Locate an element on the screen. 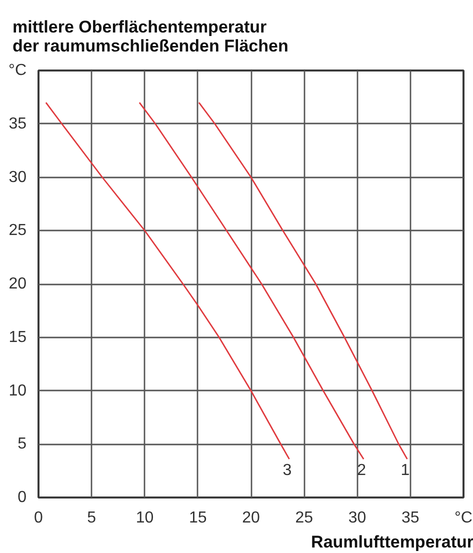  series-label: 2 is located at coordinates (361, 471).